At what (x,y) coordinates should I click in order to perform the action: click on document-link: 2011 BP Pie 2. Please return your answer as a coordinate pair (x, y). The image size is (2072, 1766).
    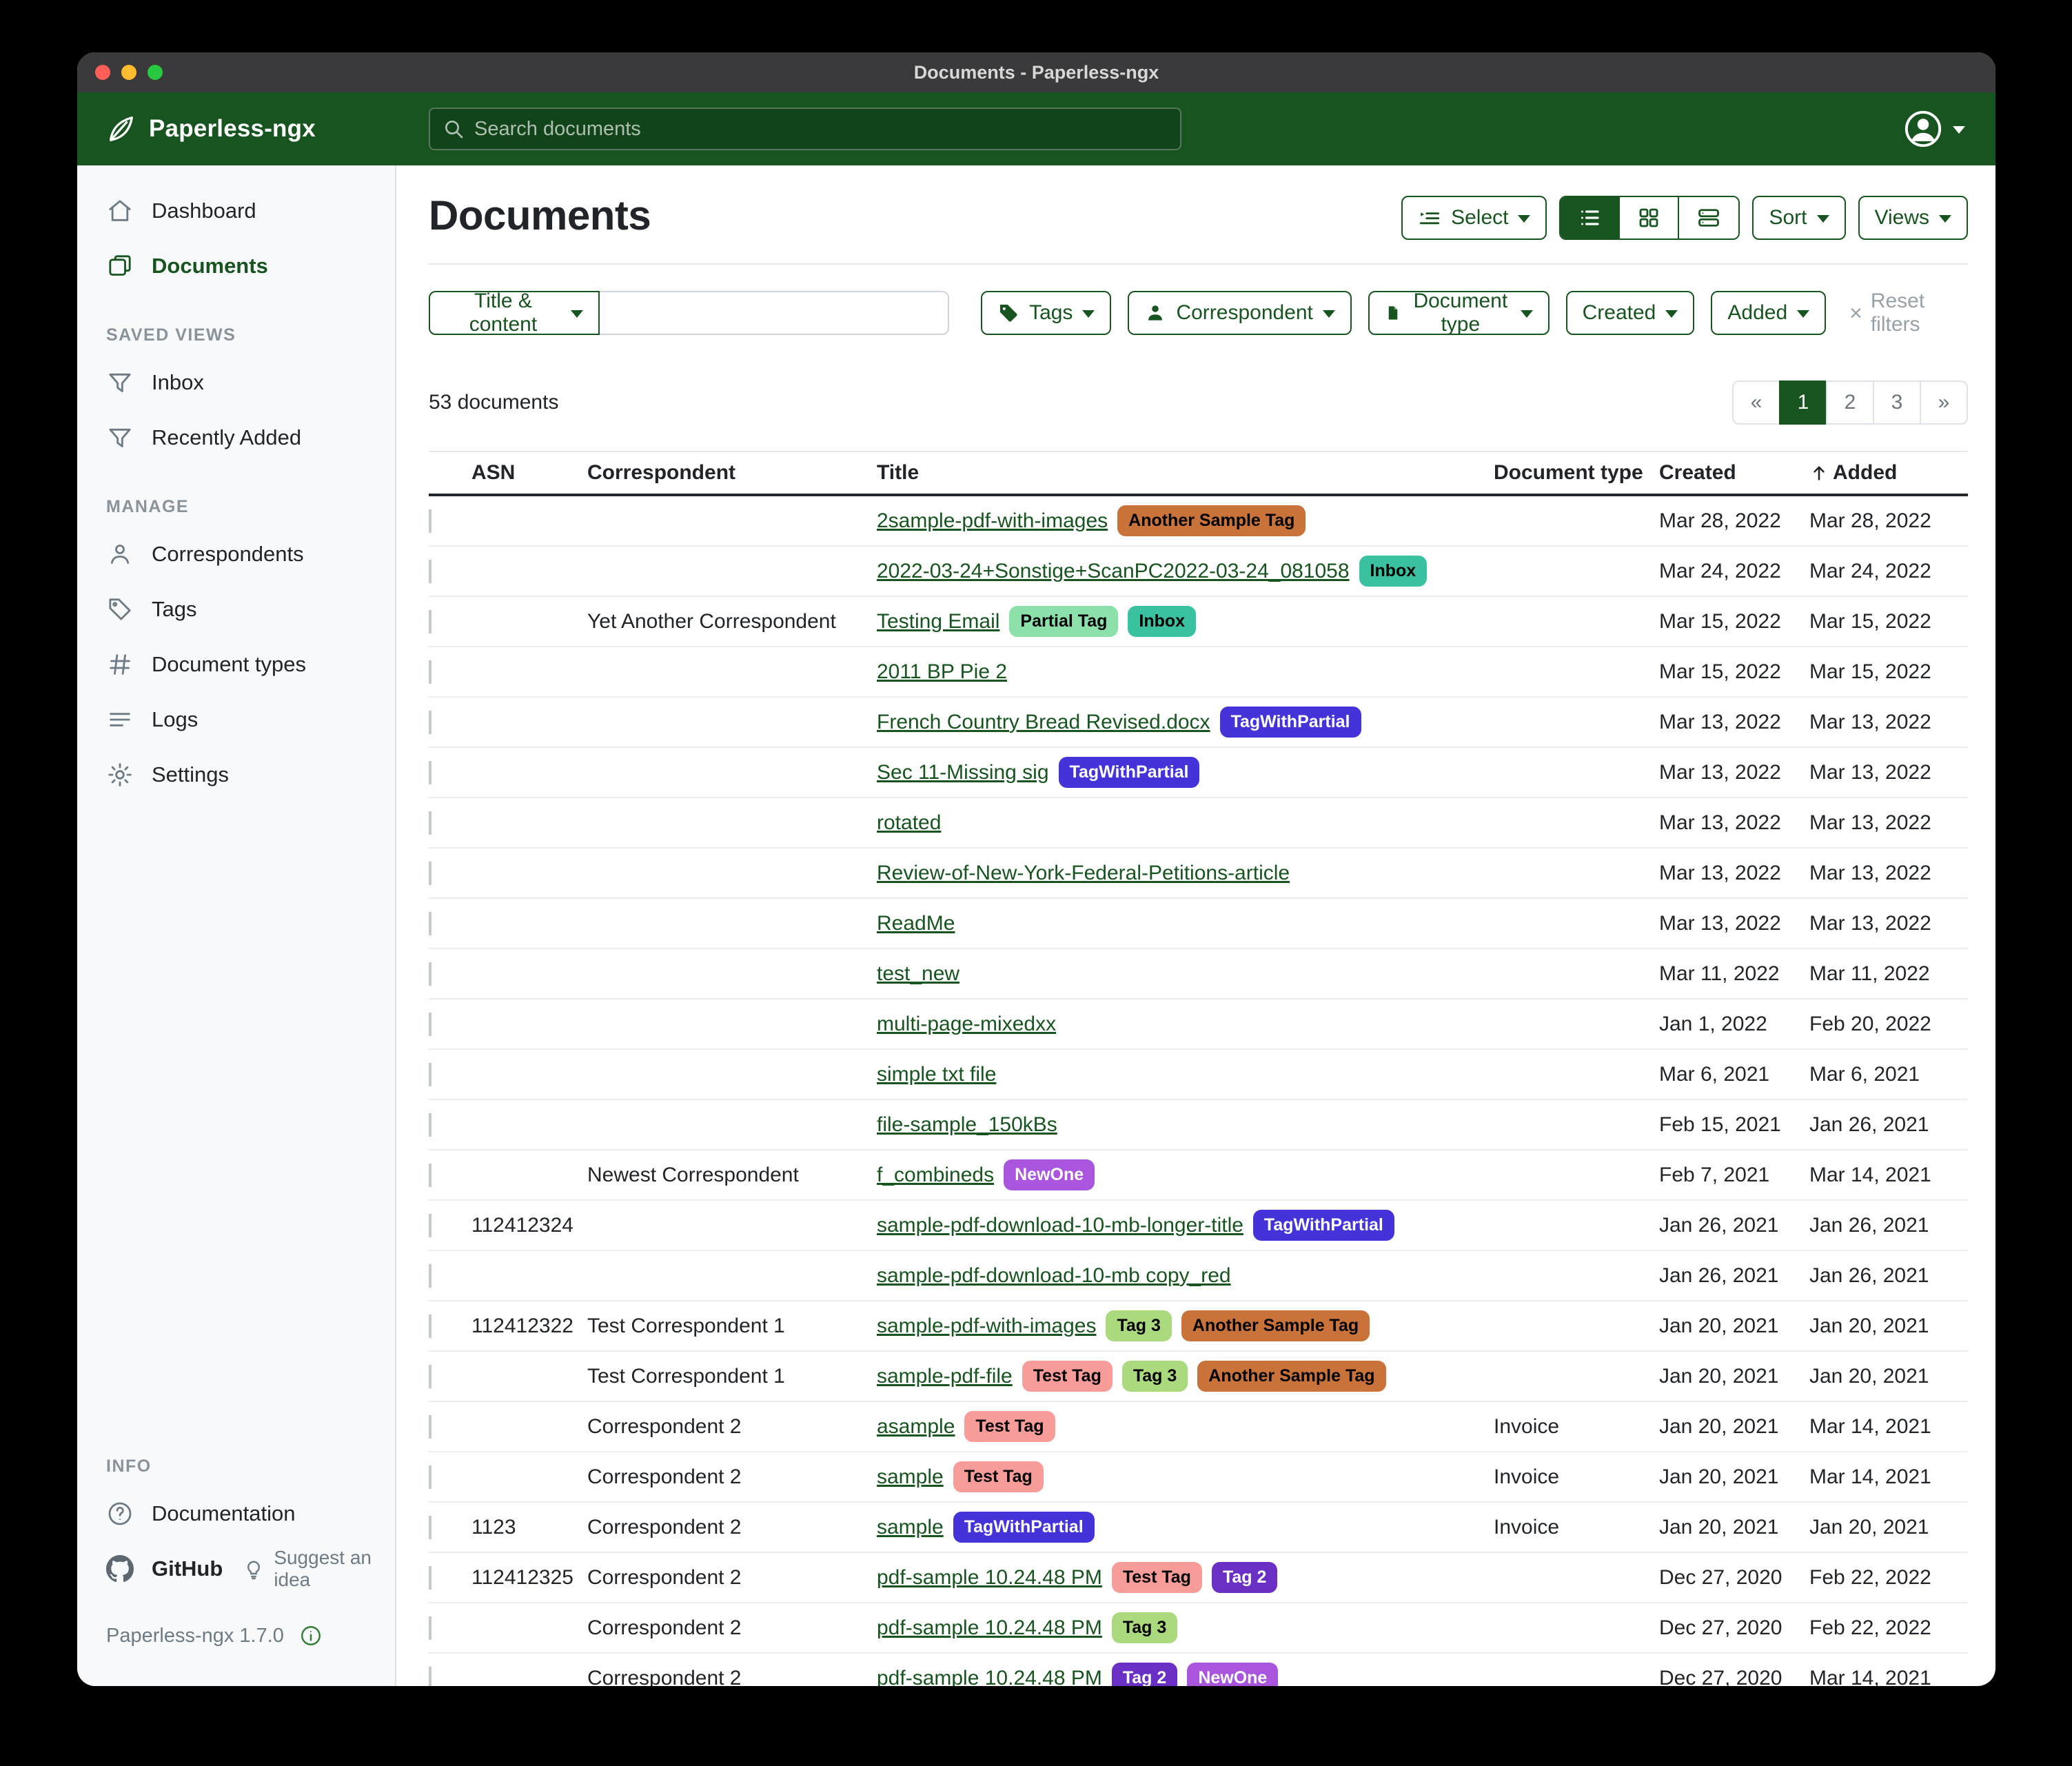
    Looking at the image, I should click on (943, 671).